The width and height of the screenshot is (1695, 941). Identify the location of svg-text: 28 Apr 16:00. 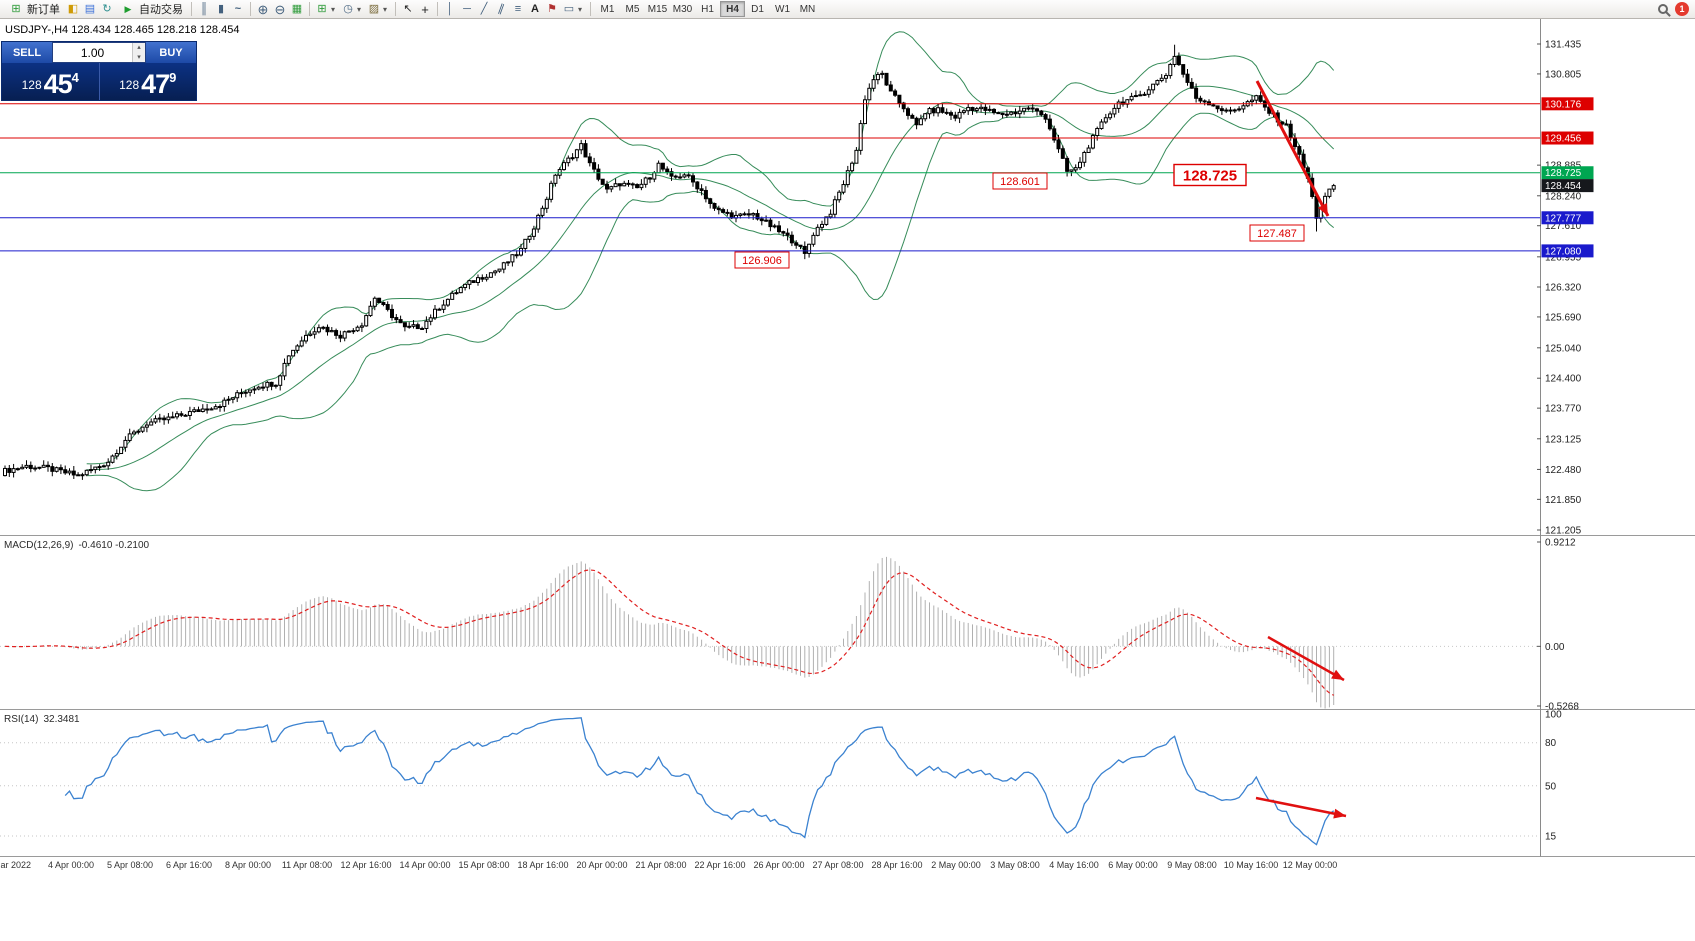
(896, 865).